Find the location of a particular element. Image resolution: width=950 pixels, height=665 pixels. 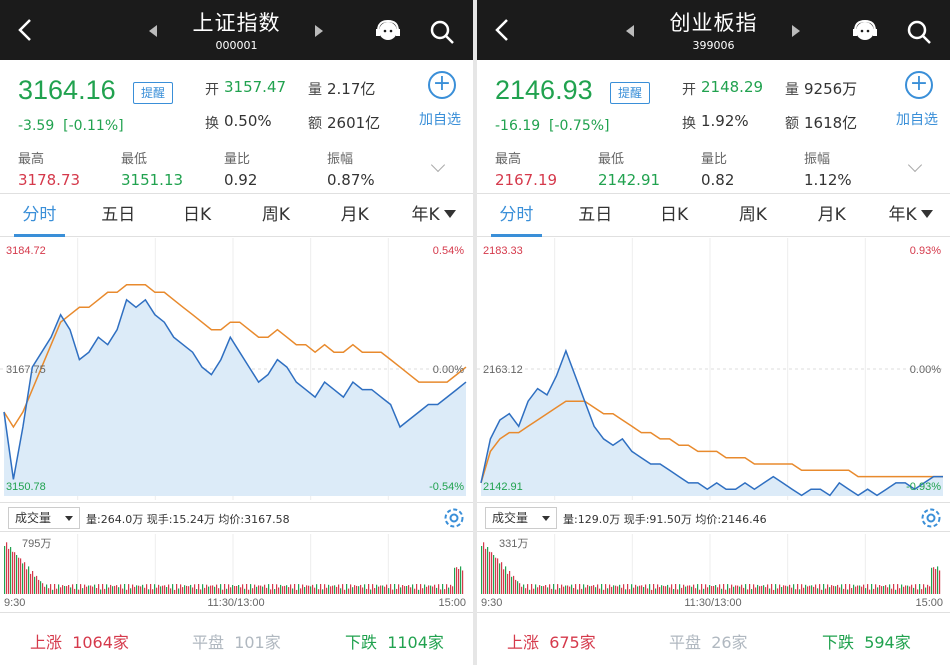

time-end: 15:00 is located at coordinates (452, 603).